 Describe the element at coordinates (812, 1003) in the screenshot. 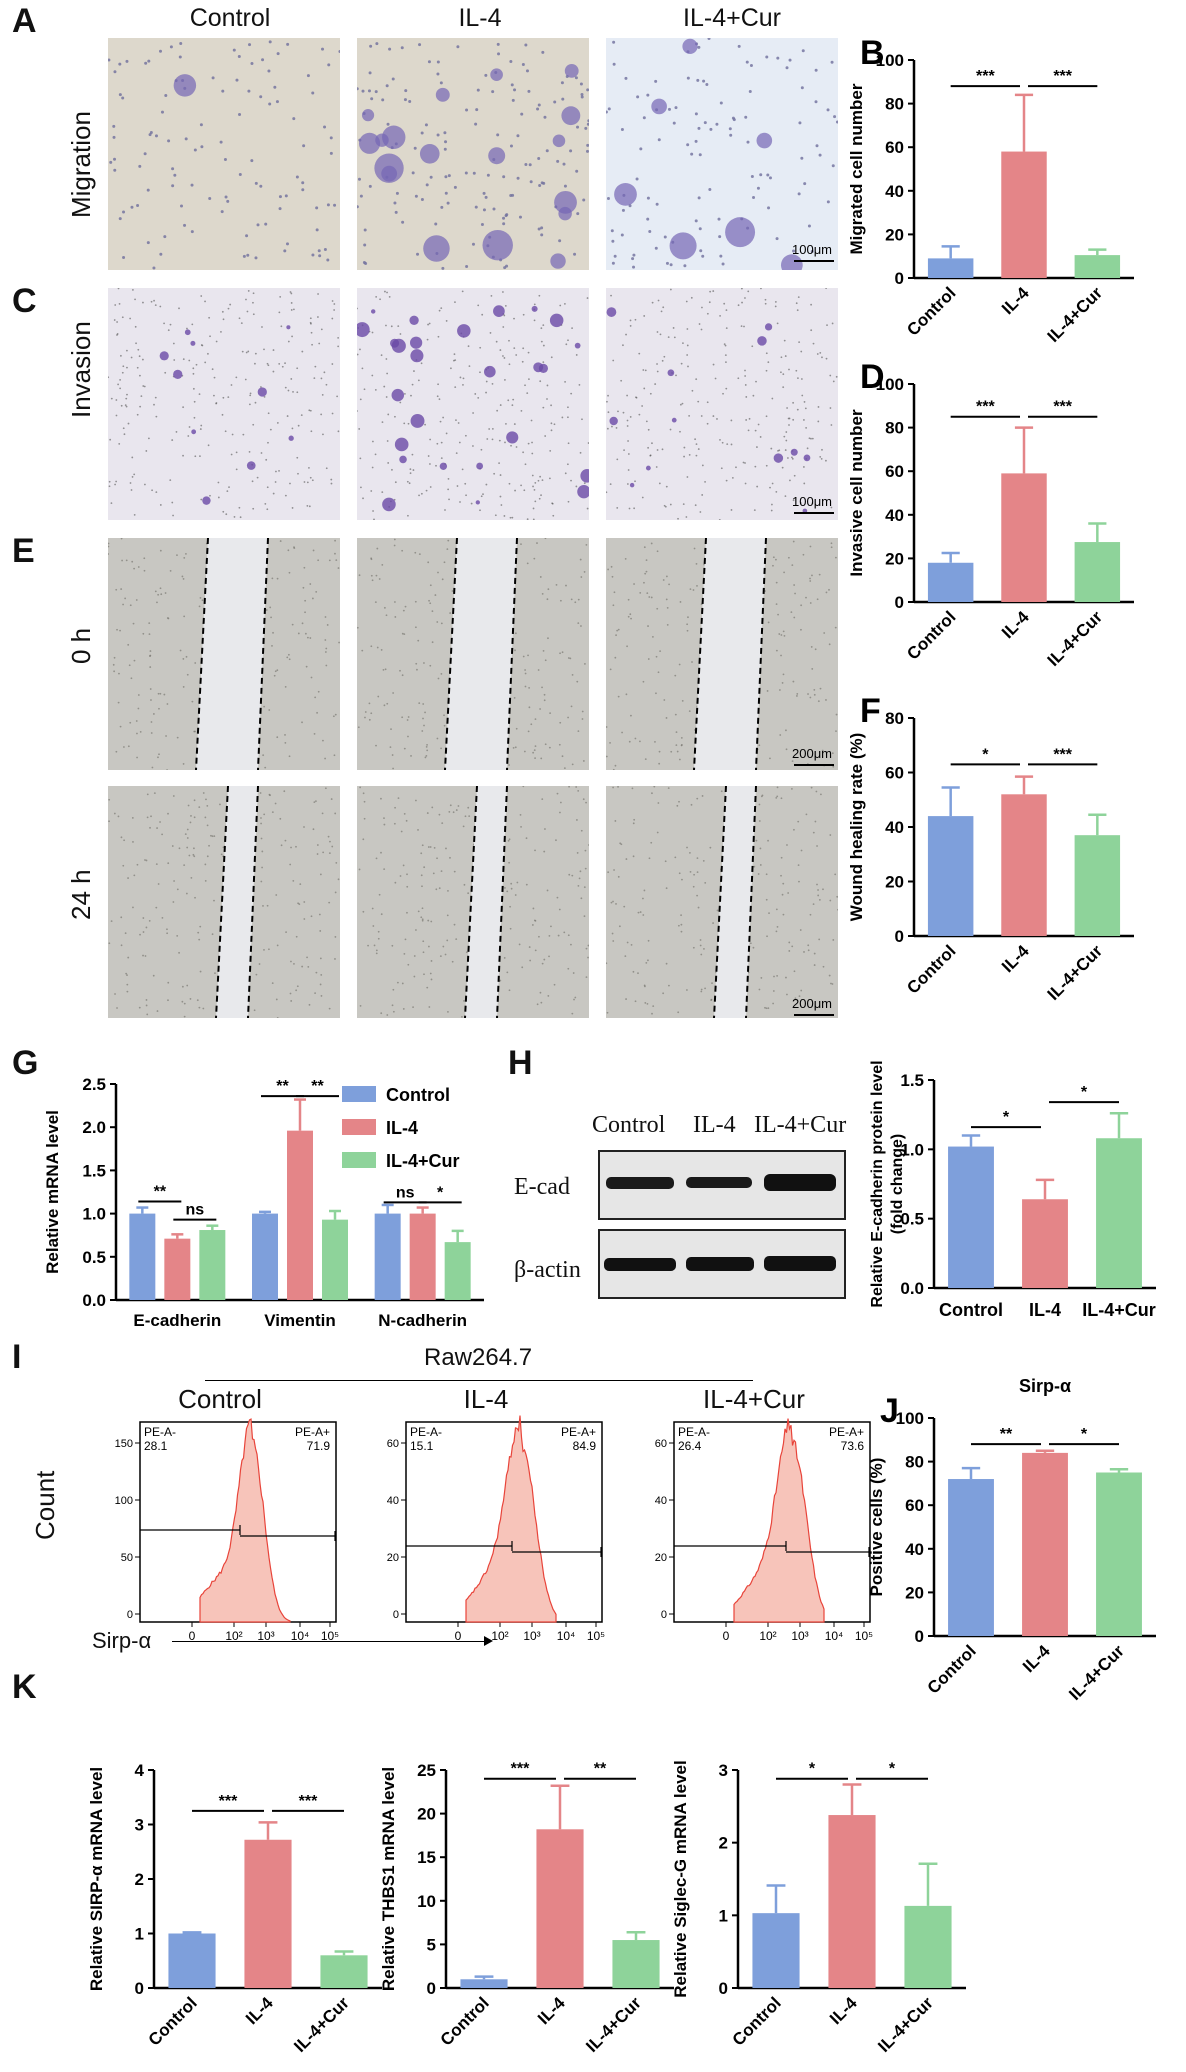

I see `scale-label-e24: 200μm` at that location.